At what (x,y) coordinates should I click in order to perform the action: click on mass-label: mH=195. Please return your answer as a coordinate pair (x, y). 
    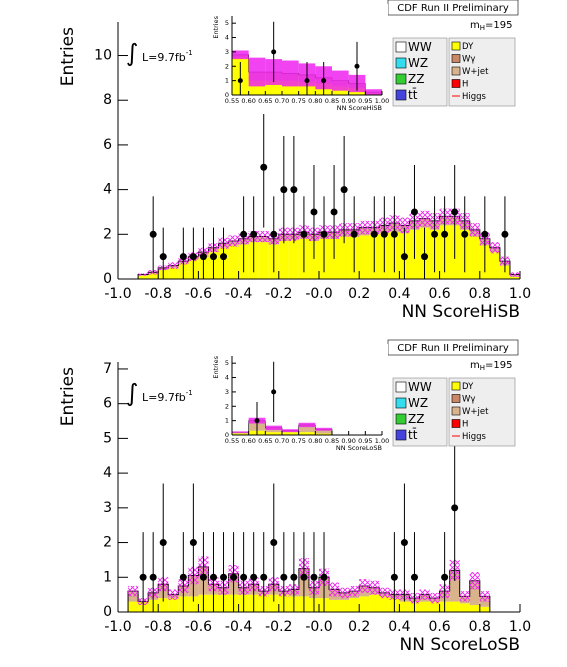
    Looking at the image, I should click on (491, 26).